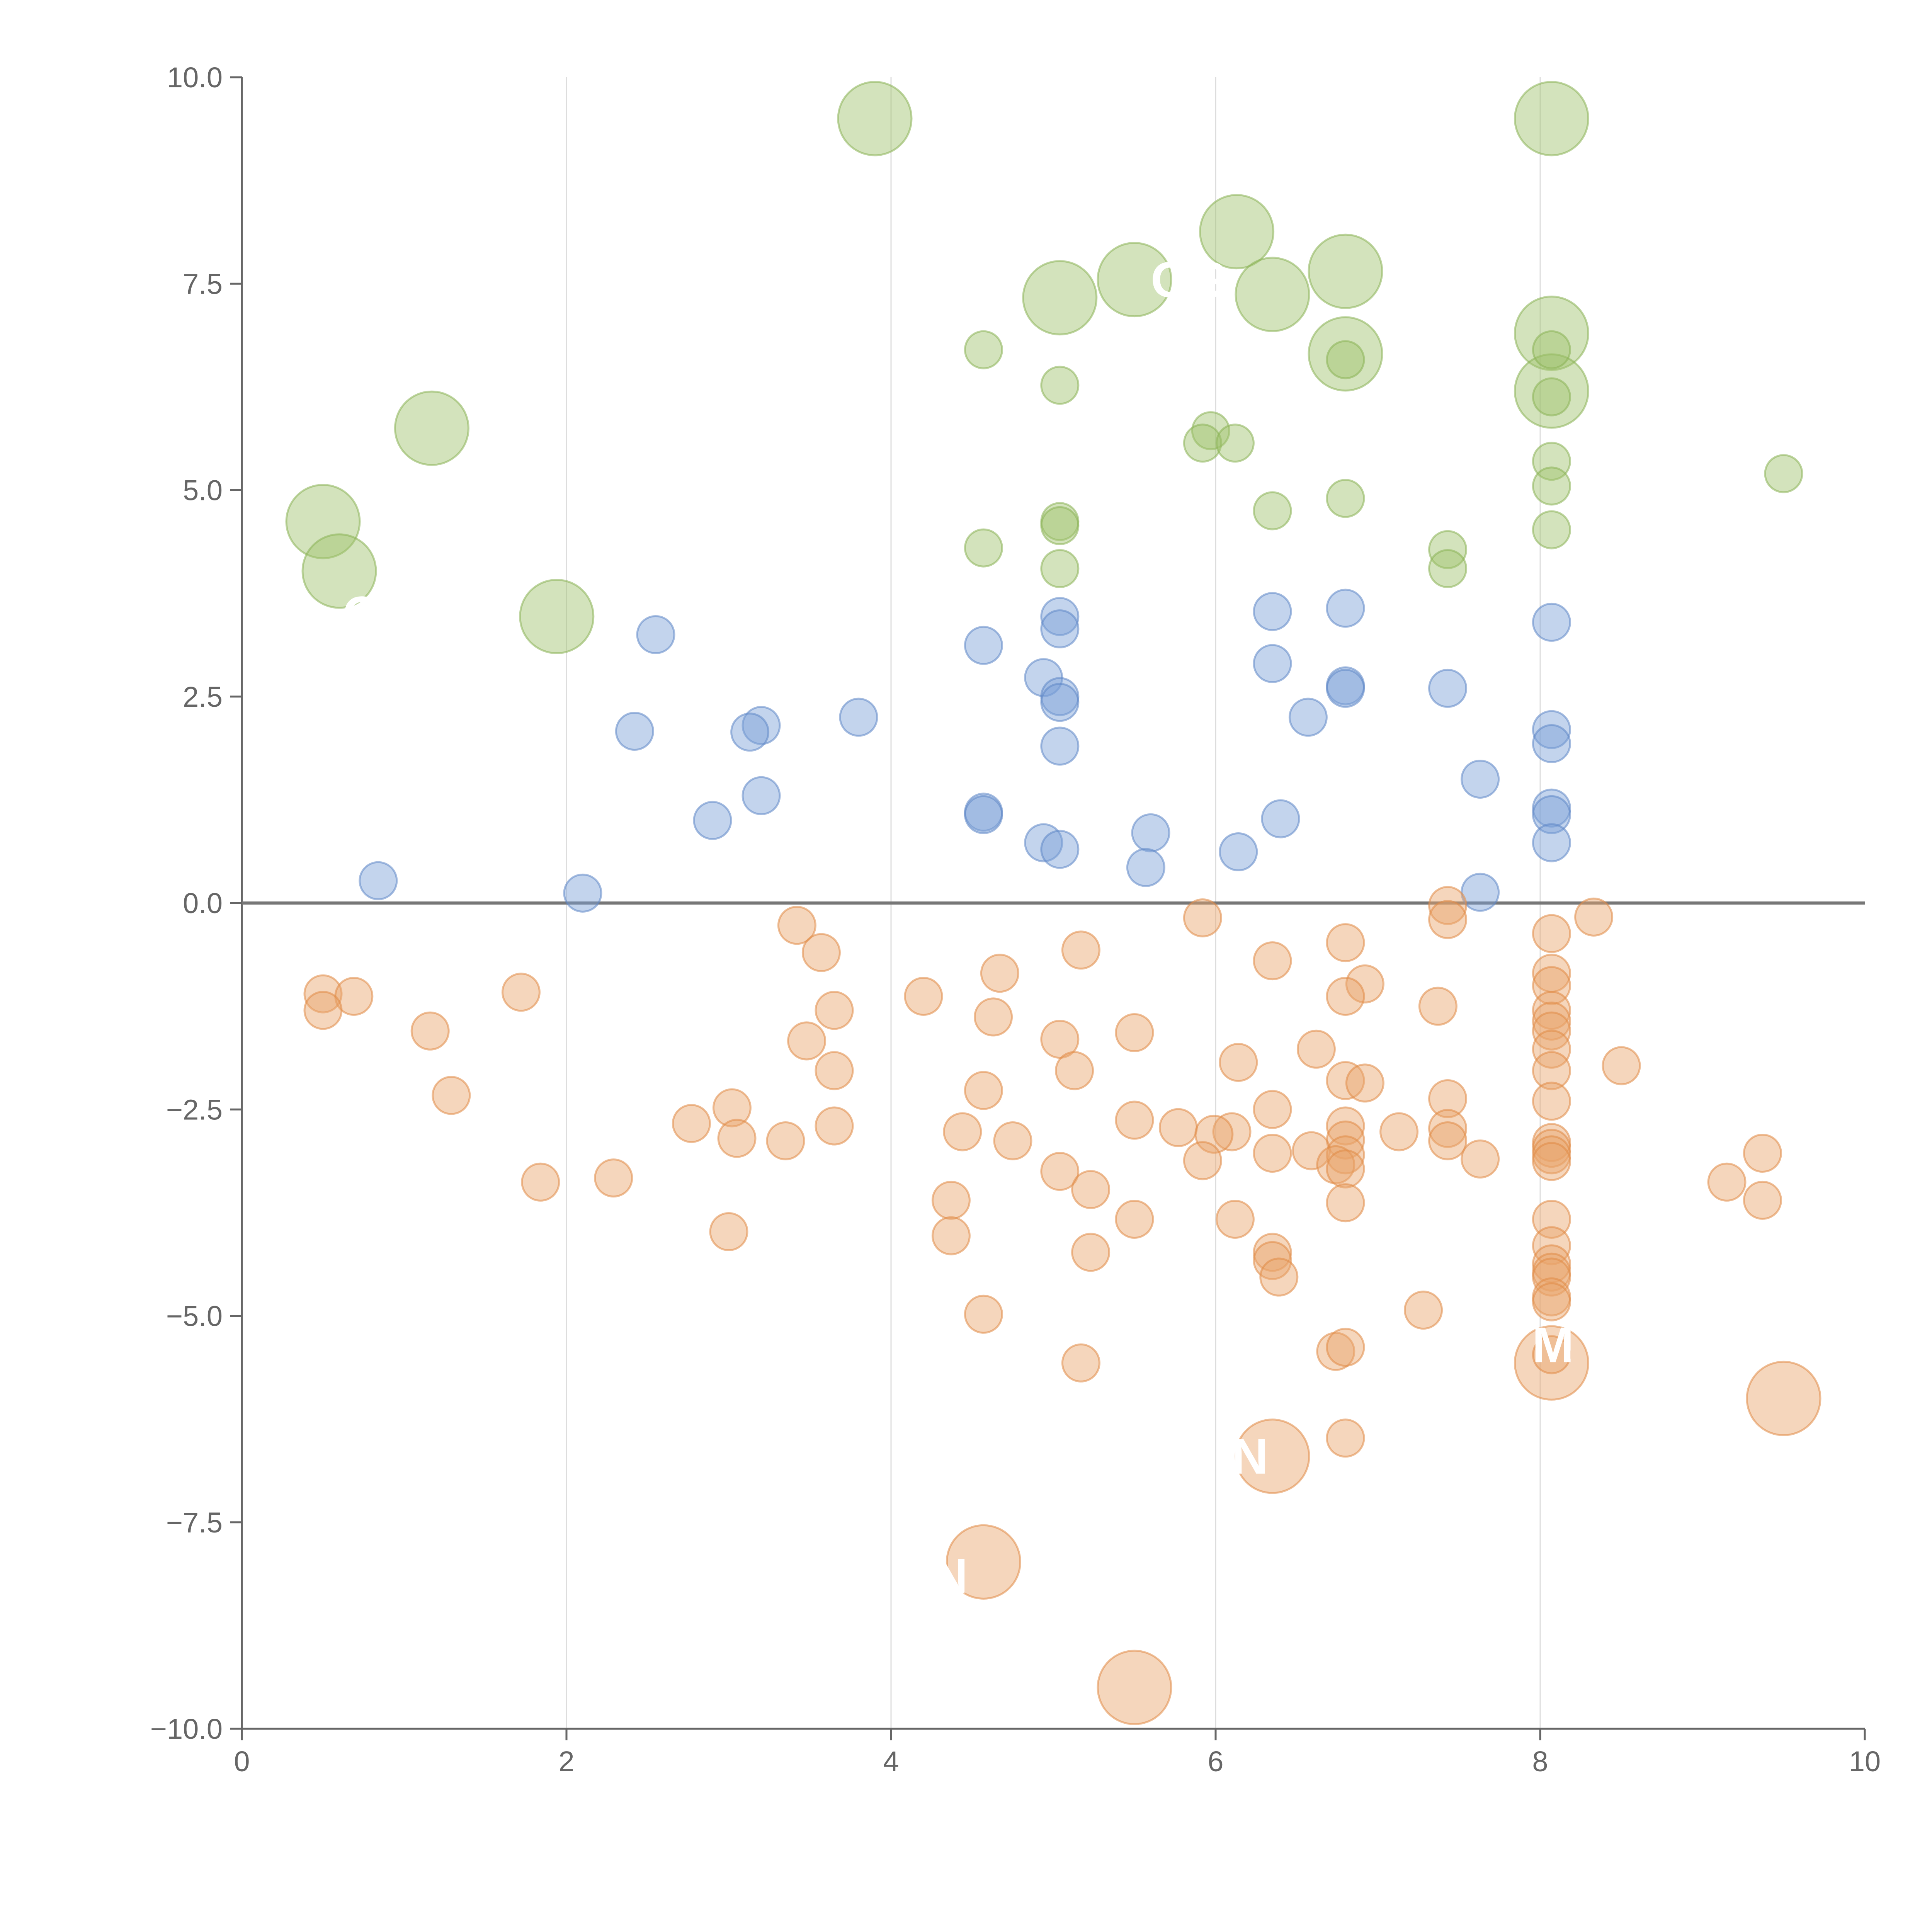 Image resolution: width=1932 pixels, height=1932 pixels. Describe the element at coordinates (194, 1316) in the screenshot. I see `y-tick-label: −5.0` at that location.